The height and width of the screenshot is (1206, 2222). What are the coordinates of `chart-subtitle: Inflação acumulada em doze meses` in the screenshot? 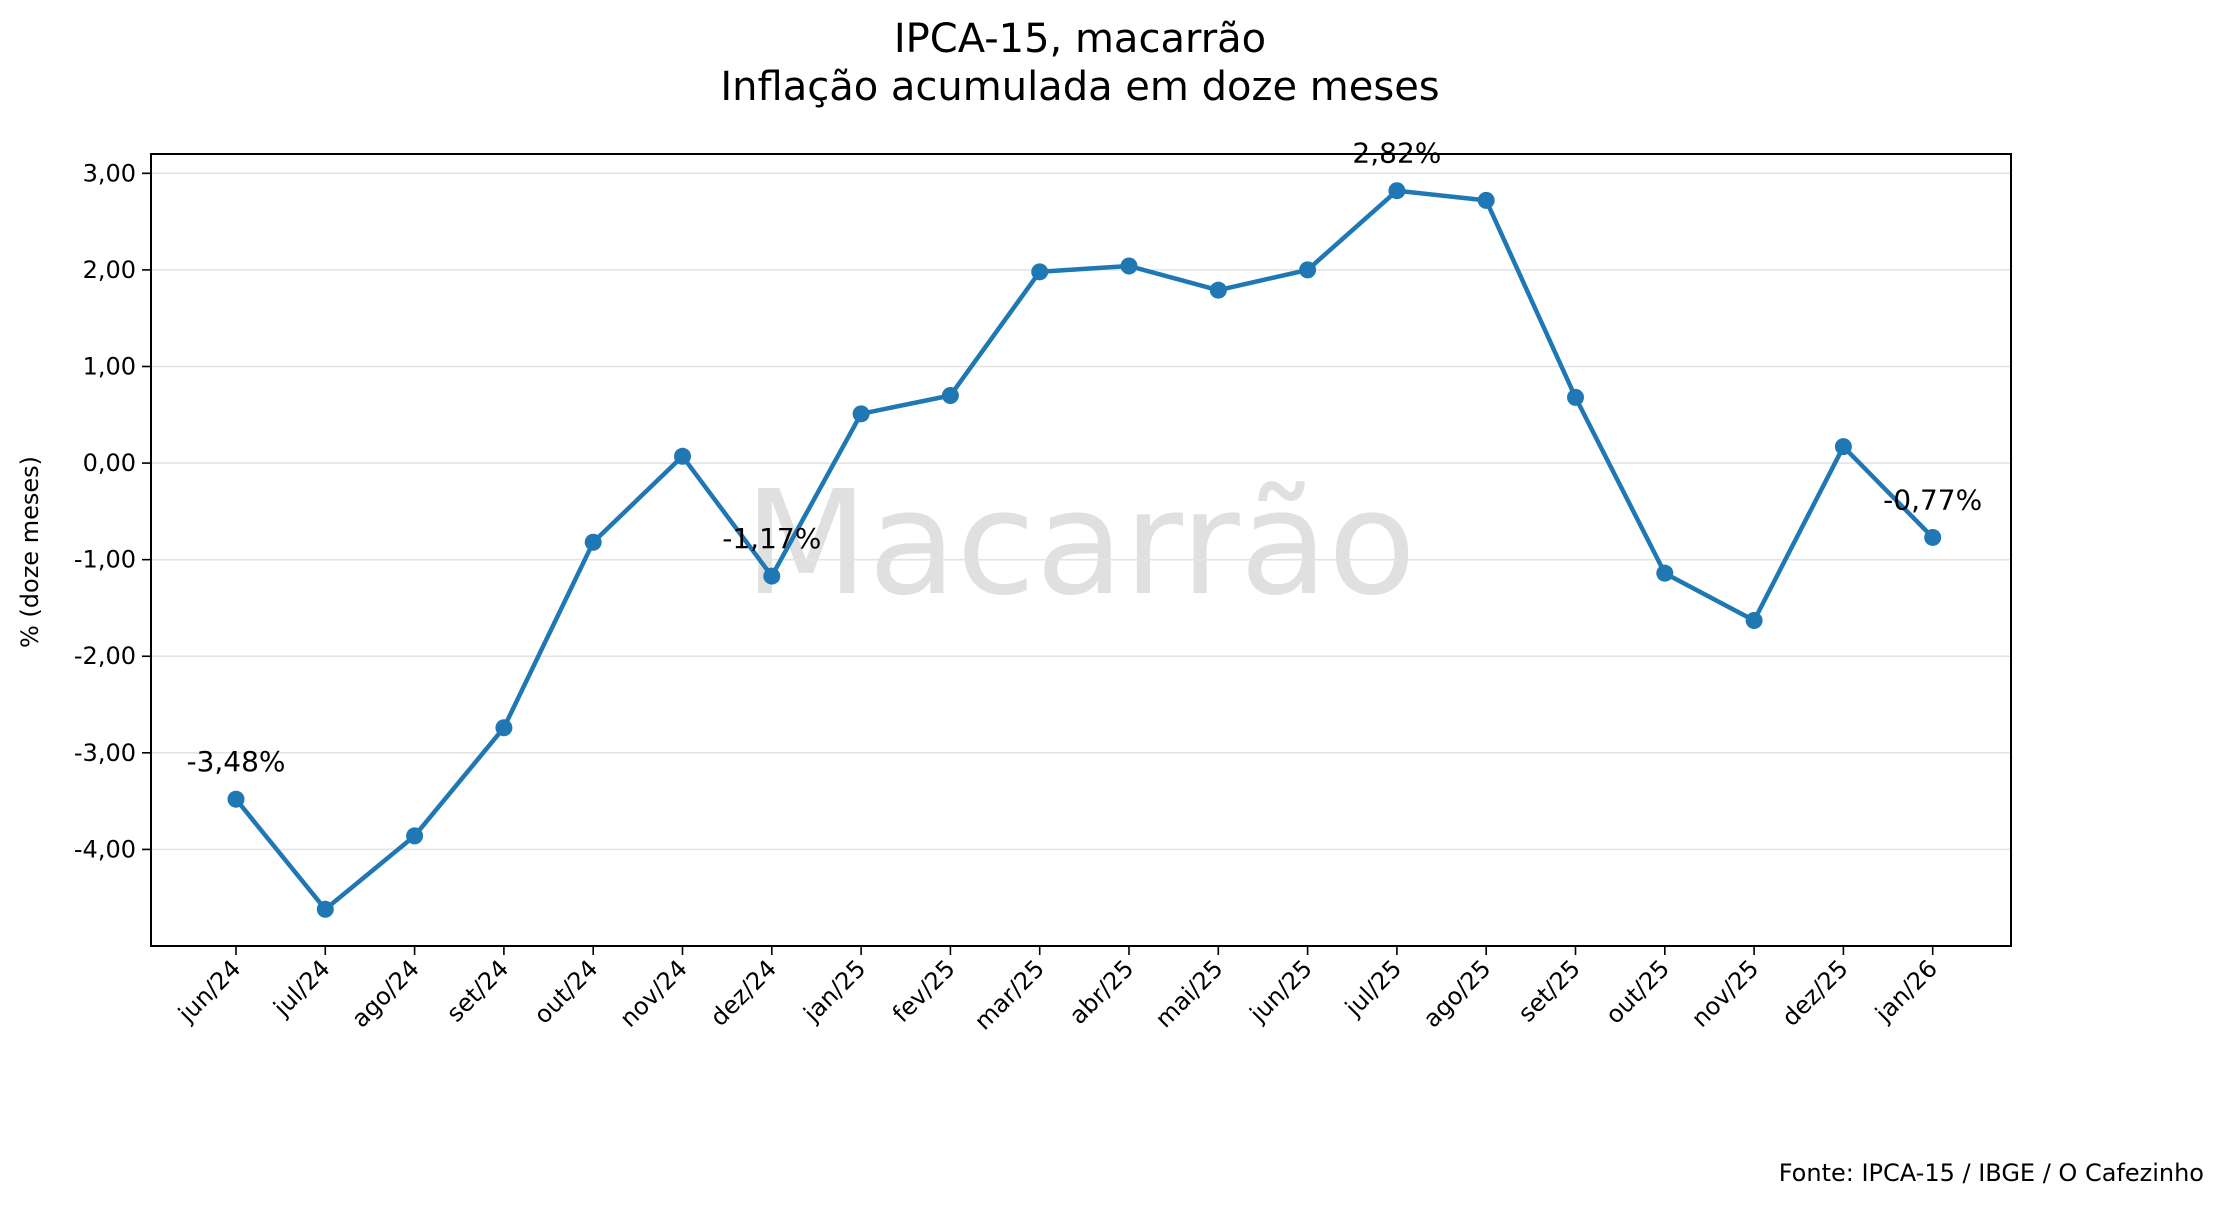 It's located at (1079, 87).